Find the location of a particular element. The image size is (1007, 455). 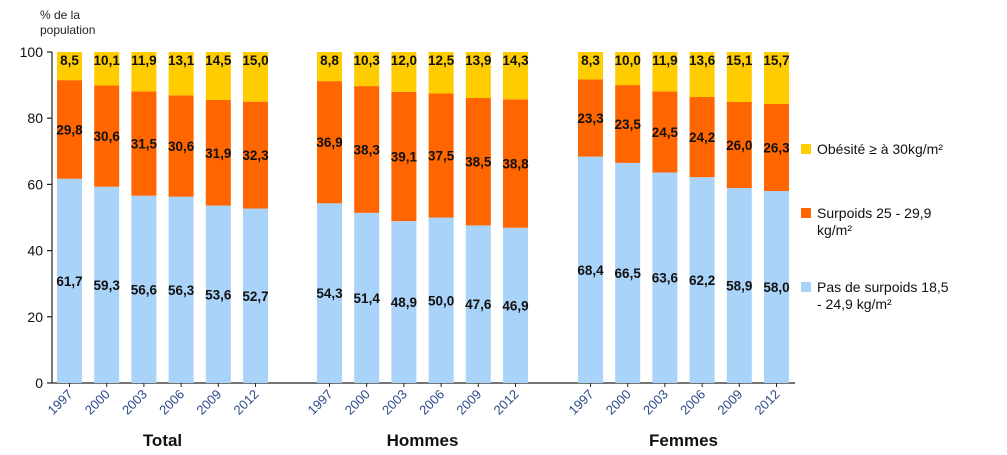

data-label-obesite: 15,7 is located at coordinates (776, 60).